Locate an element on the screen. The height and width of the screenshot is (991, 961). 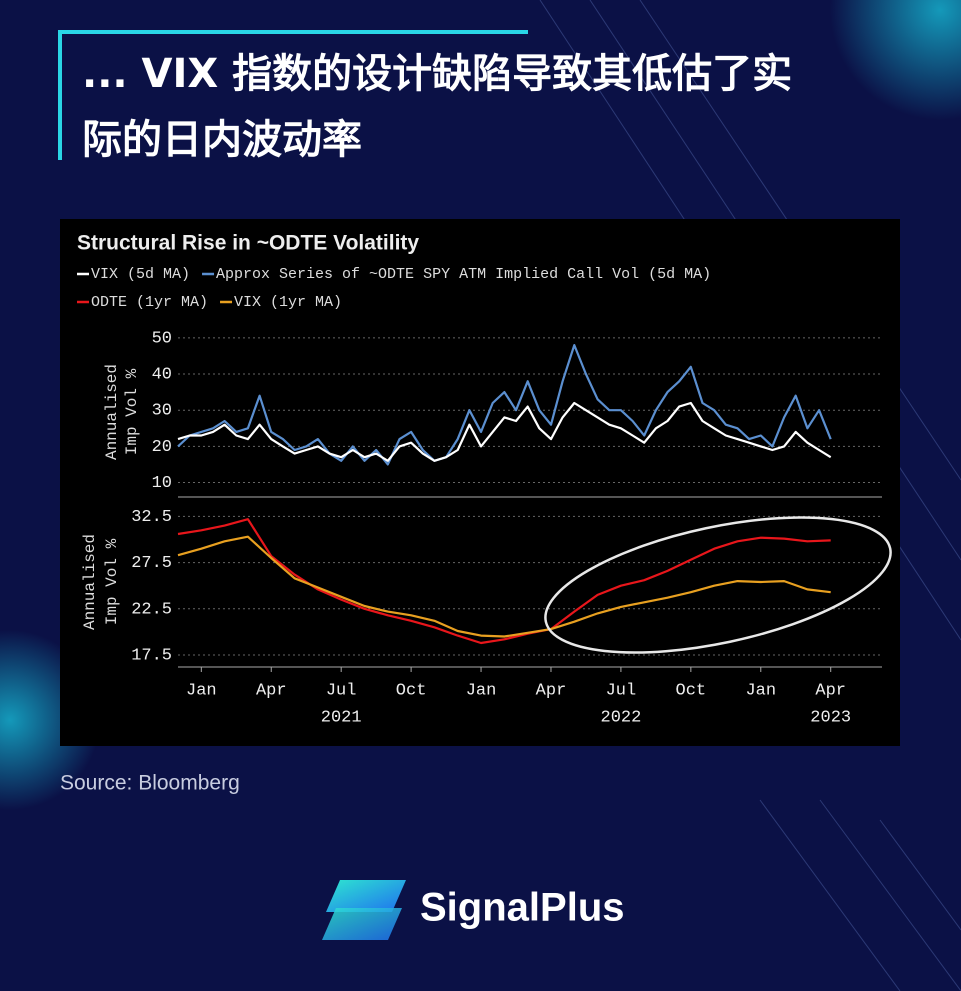
chart-title: Structural Rise in ~ODTE Volatility is located at coordinates (248, 243).